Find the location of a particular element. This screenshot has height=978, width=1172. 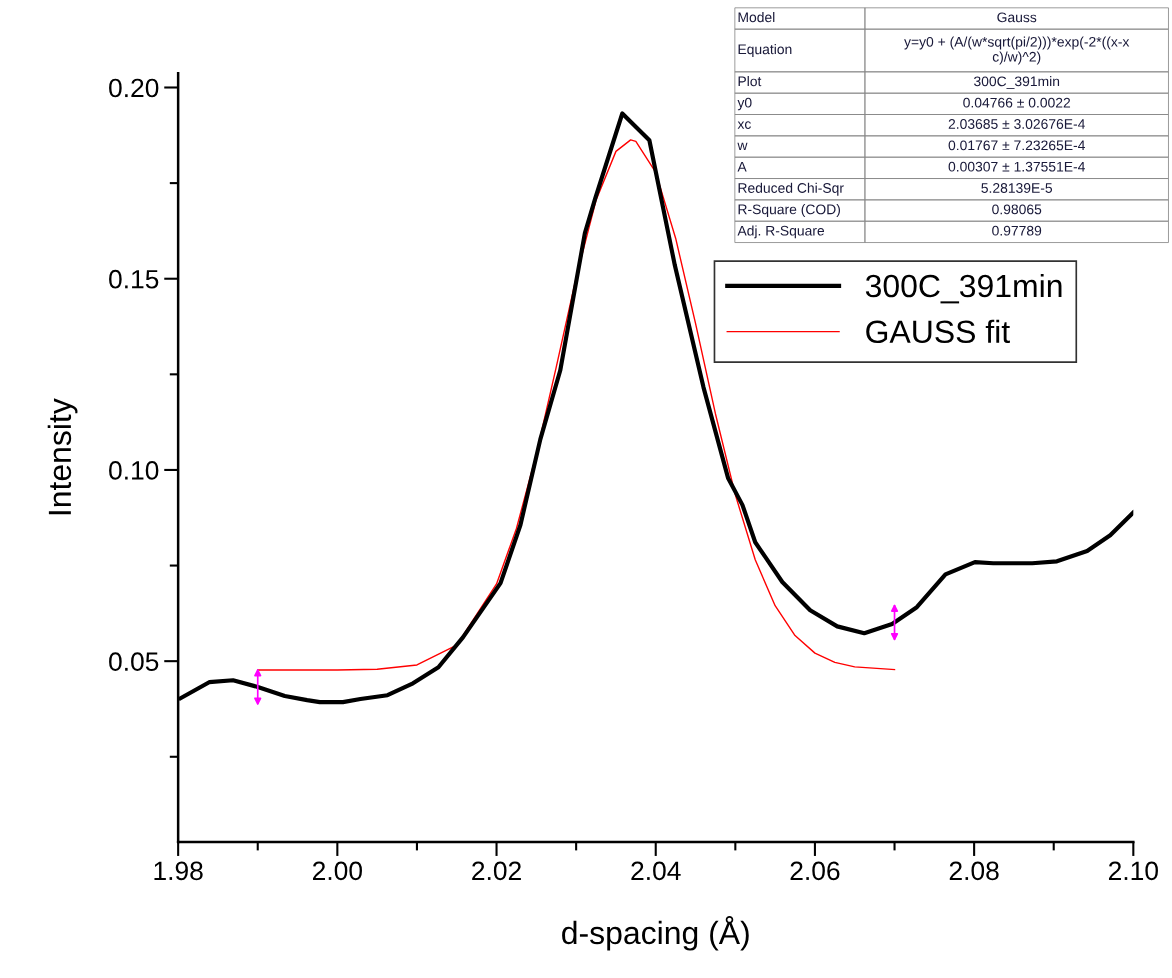

y-axis-title: Intensity is located at coordinates (62, 456).